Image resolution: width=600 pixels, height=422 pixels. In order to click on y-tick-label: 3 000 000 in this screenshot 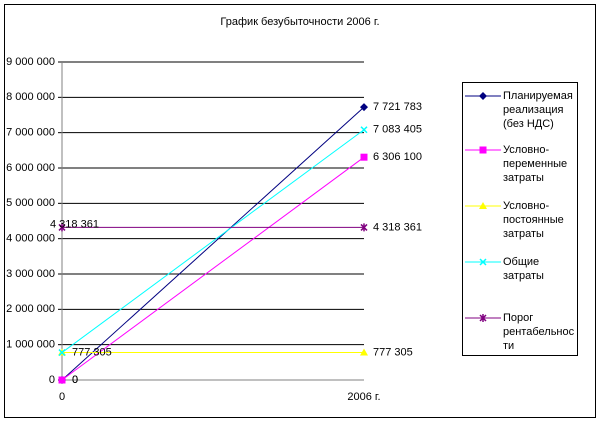, I will do `click(30, 274)`.